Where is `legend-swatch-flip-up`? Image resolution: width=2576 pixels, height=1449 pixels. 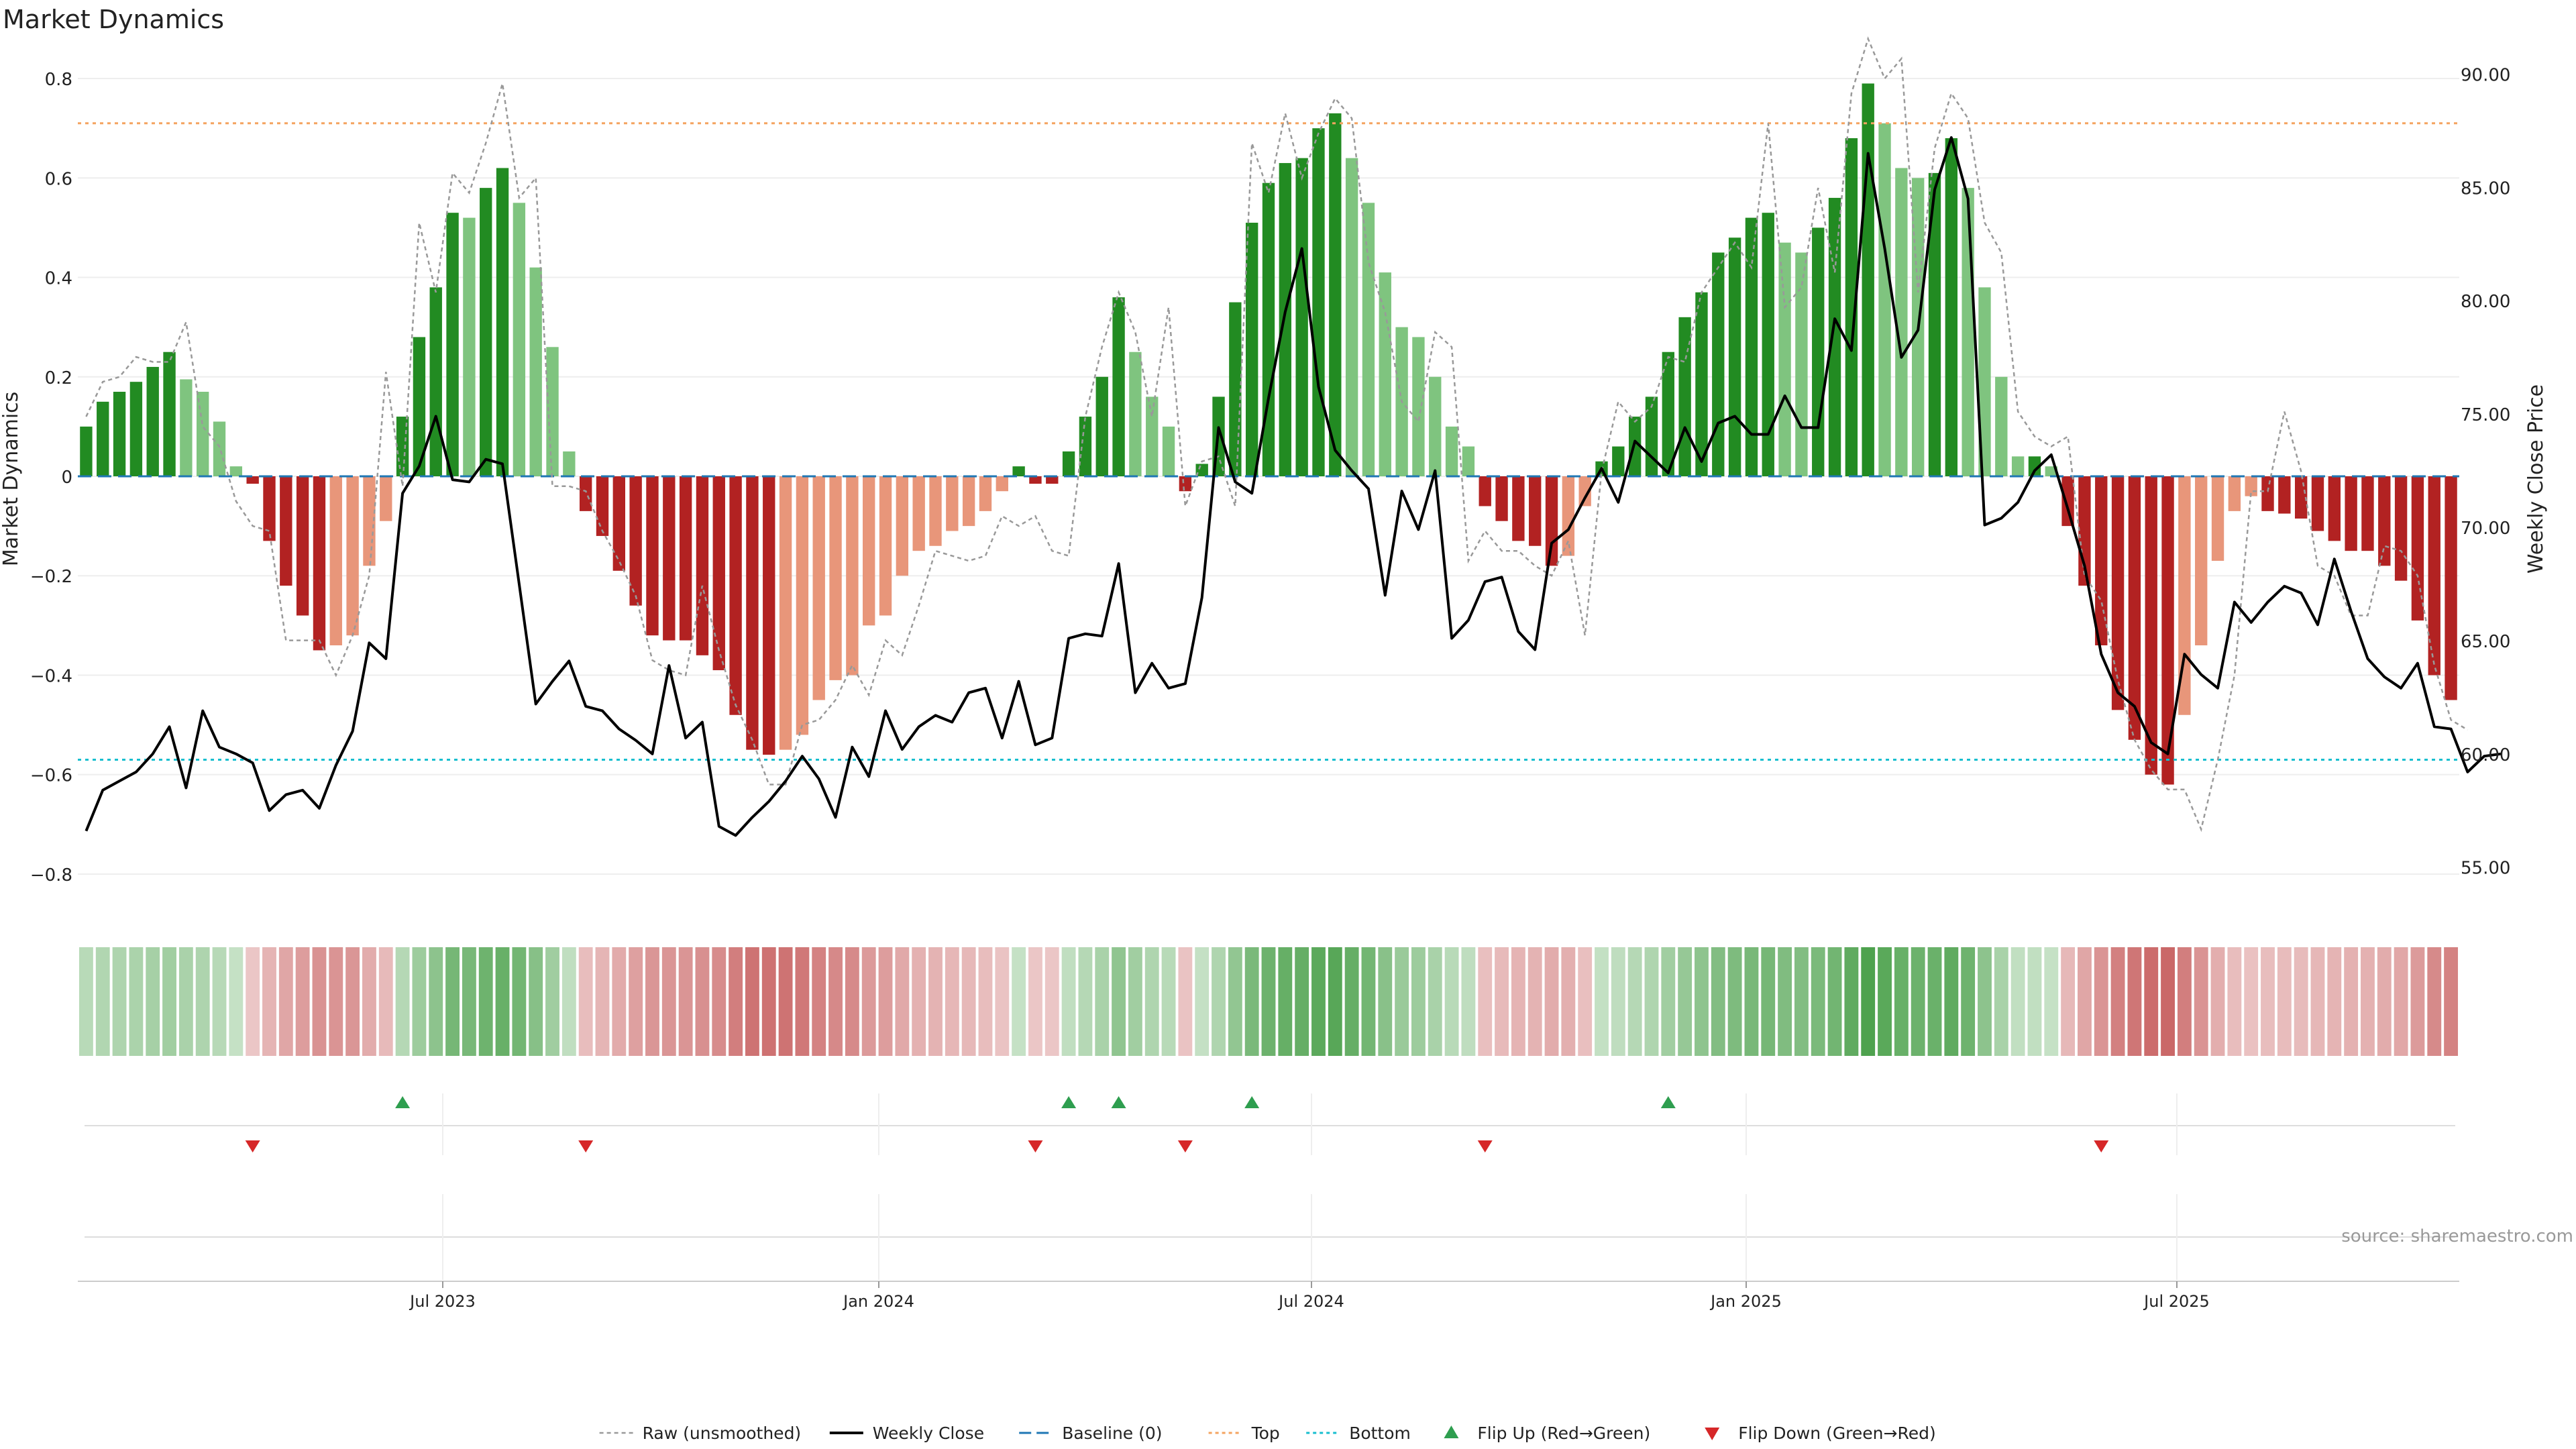 legend-swatch-flip-up is located at coordinates (1451, 1432).